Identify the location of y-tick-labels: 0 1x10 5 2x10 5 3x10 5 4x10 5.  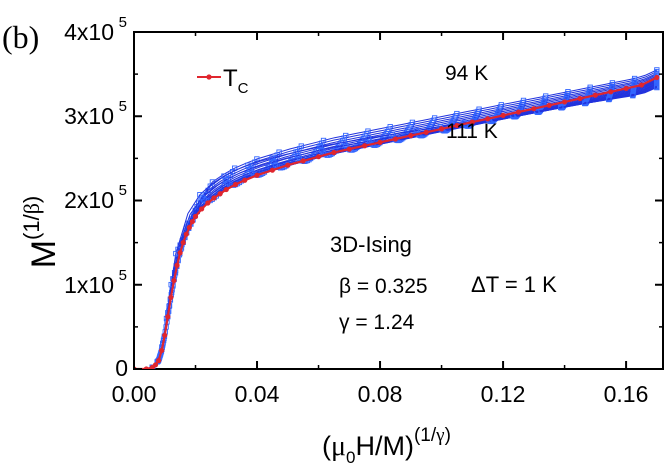
(96, 197).